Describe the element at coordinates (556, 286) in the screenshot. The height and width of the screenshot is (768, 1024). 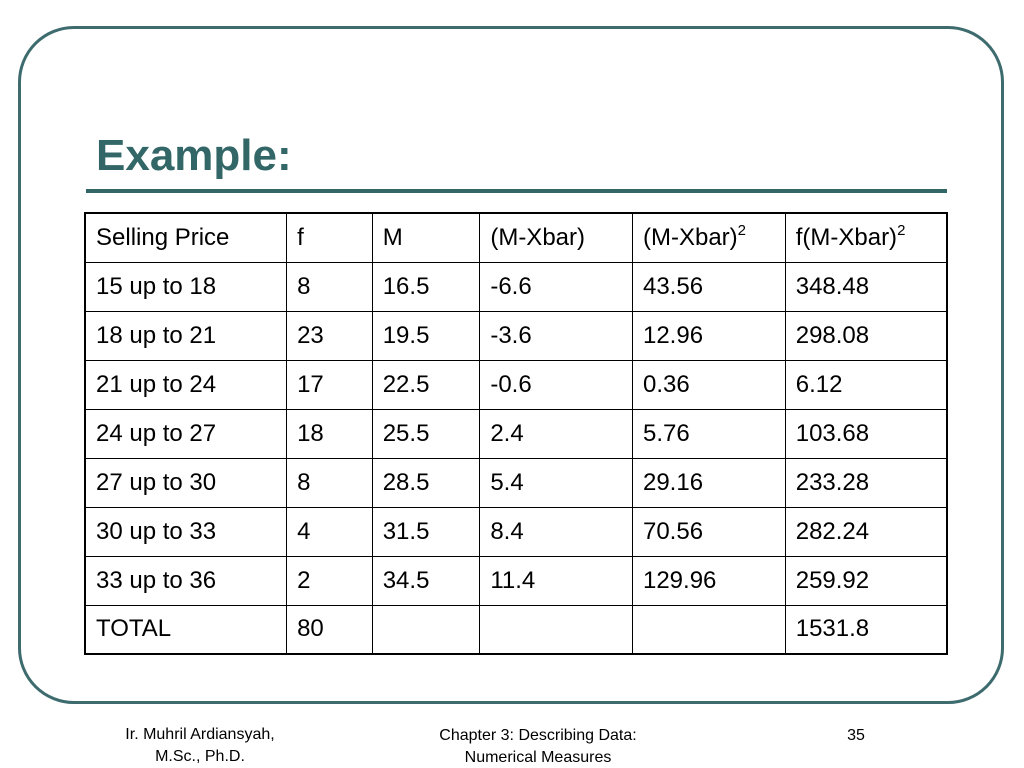
I see `table-cell: -6.6` at that location.